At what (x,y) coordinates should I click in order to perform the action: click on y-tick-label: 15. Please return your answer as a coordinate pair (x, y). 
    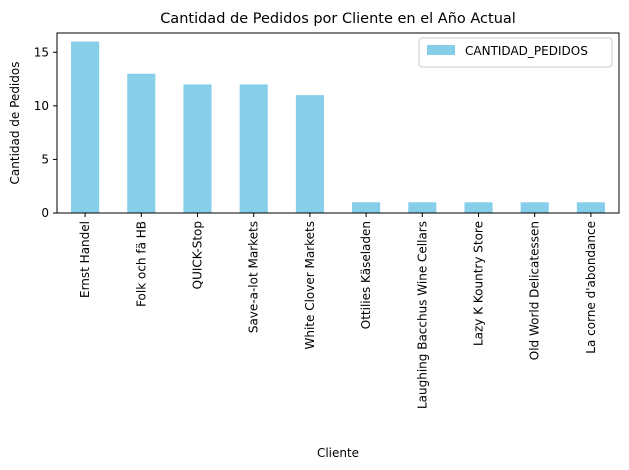
    Looking at the image, I should click on (41, 52).